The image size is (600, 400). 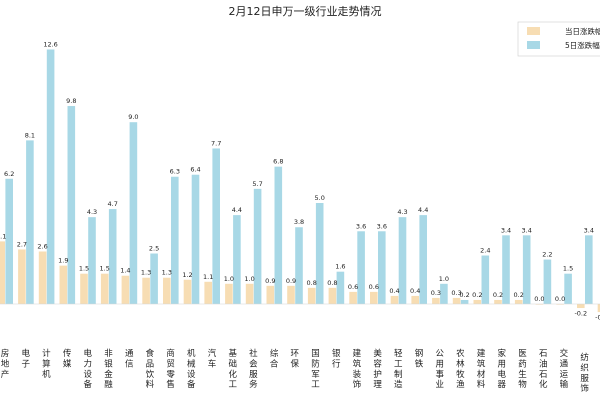 What do you see at coordinates (357, 369) in the screenshot?
I see `category-label: 建筑装饰` at bounding box center [357, 369].